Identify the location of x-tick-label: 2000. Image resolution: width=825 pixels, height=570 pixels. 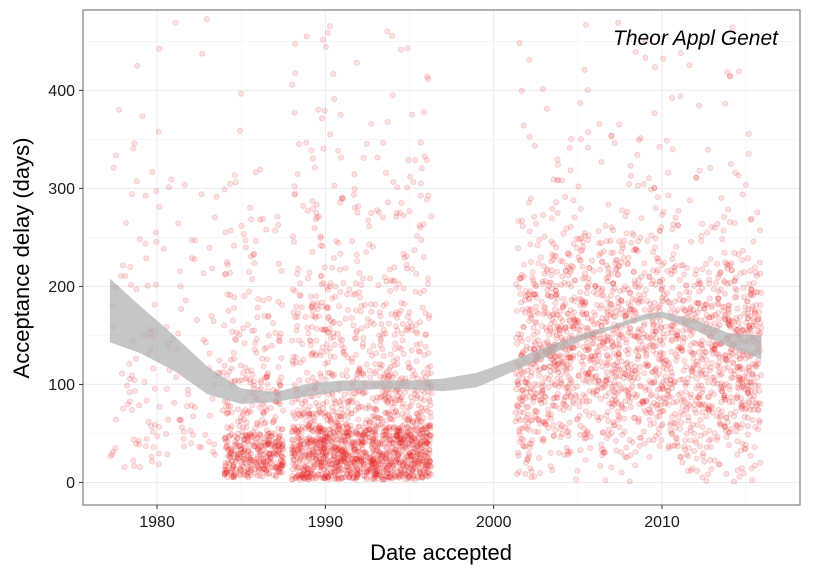
(494, 522).